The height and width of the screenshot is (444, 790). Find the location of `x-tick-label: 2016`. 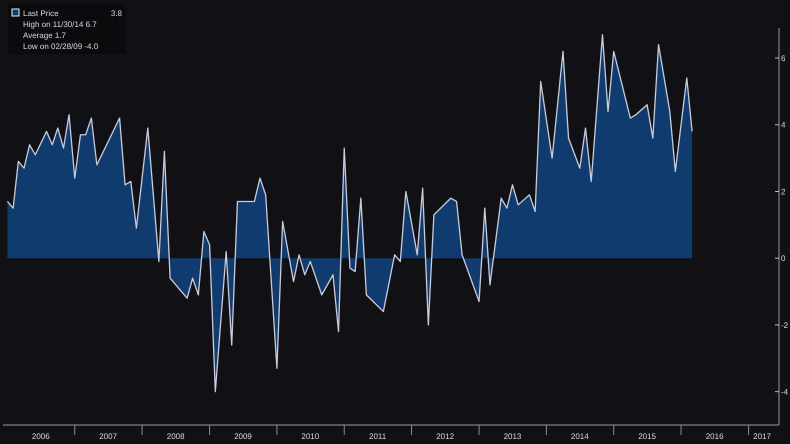

x-tick-label: 2016 is located at coordinates (715, 436).